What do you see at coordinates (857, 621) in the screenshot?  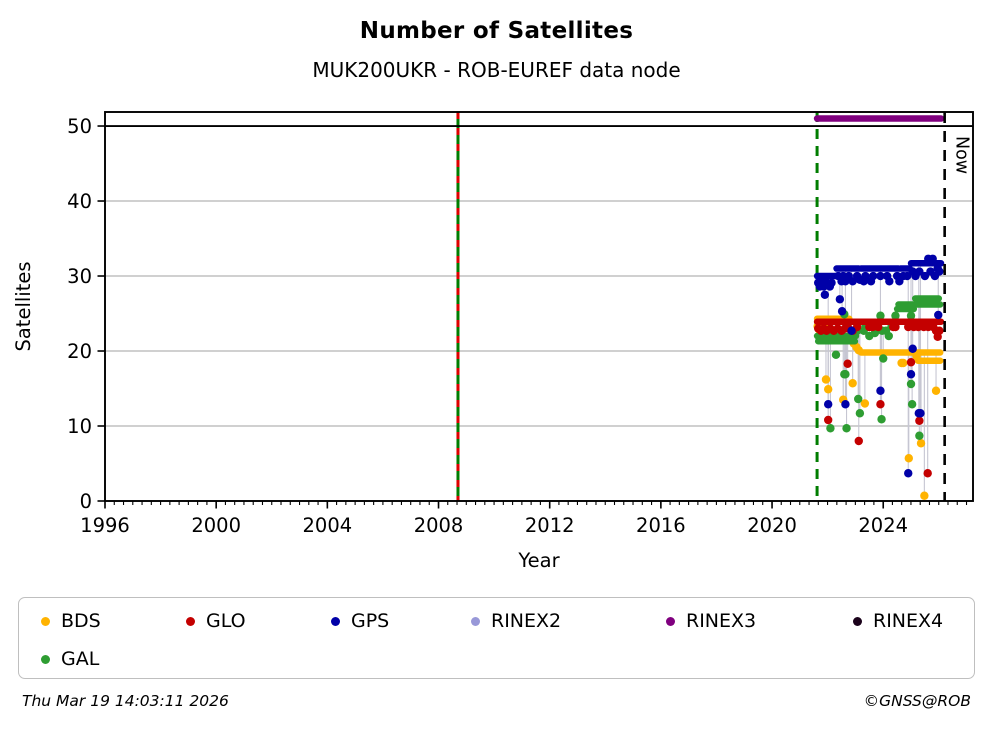 I see `legend-marker-rinex4` at bounding box center [857, 621].